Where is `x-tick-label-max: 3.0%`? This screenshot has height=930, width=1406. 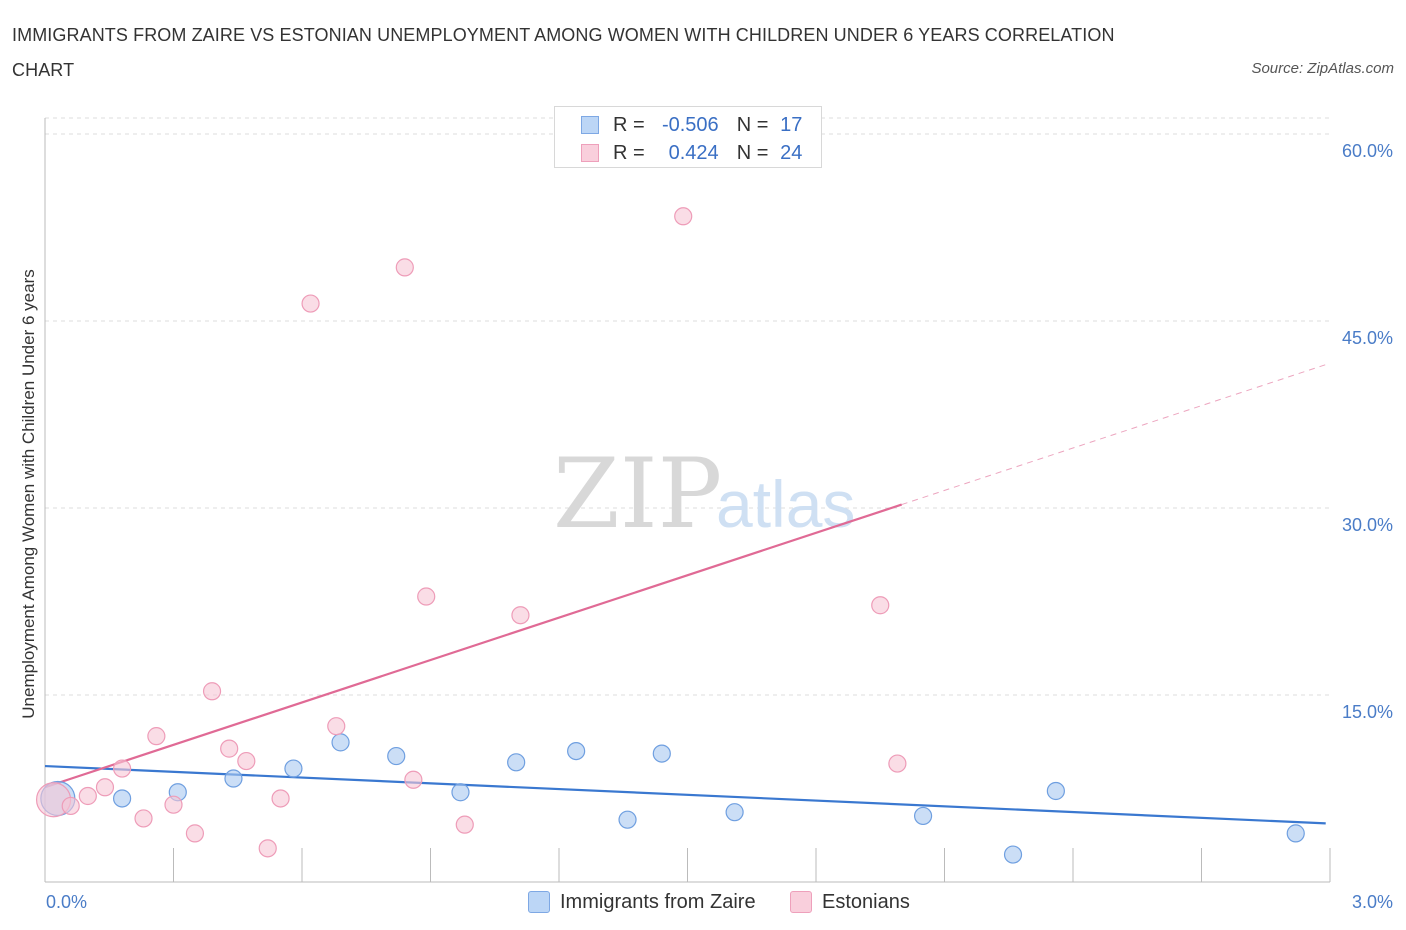
x-tick-label-max: 3.0% is located at coordinates (1372, 902).